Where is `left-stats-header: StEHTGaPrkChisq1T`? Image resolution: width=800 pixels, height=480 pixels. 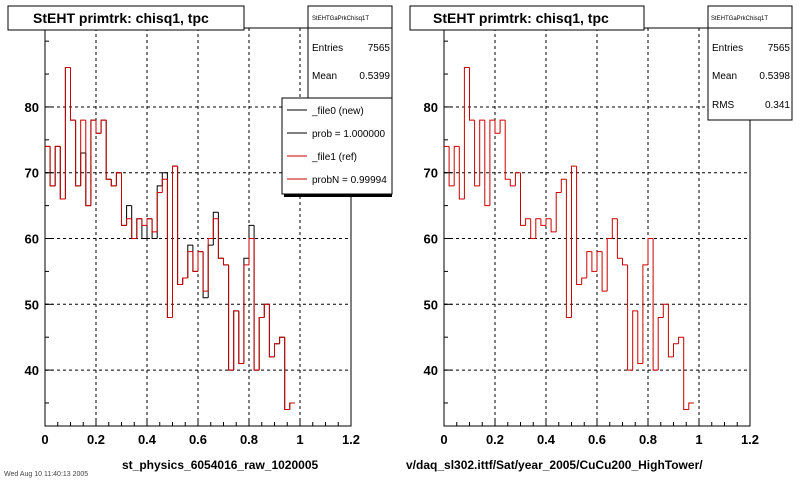 left-stats-header: StEHTGaPrkChisq1T is located at coordinates (340, 19).